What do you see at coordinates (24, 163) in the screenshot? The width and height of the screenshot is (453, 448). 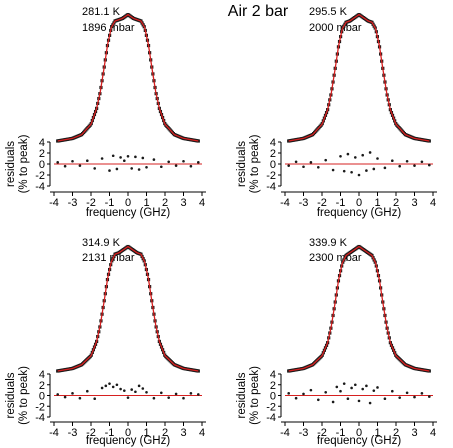 I see `residual-y-axis-title-line: (% to peak)` at bounding box center [24, 163].